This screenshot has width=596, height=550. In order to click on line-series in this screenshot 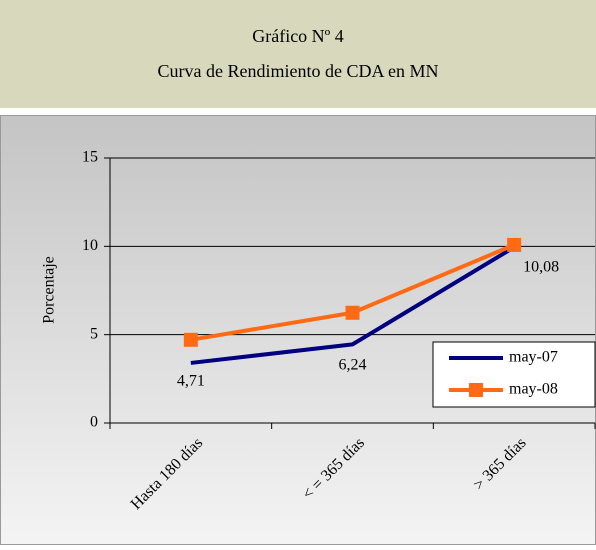, I will do `click(353, 305)`.